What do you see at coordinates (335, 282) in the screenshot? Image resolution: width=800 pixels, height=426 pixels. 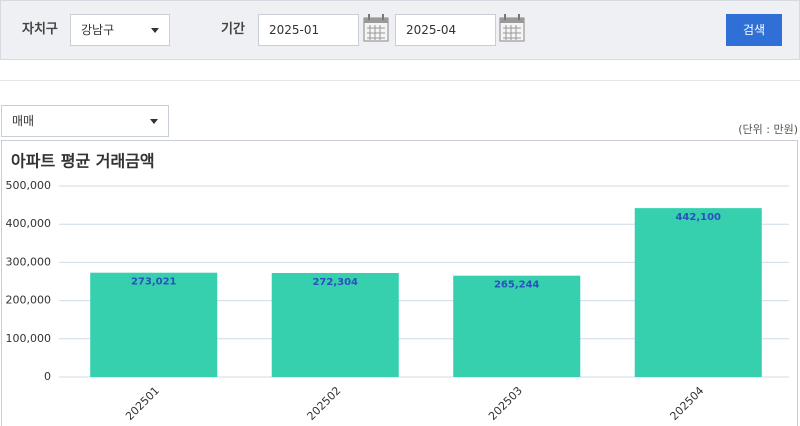 I see `value-label: 272,304` at bounding box center [335, 282].